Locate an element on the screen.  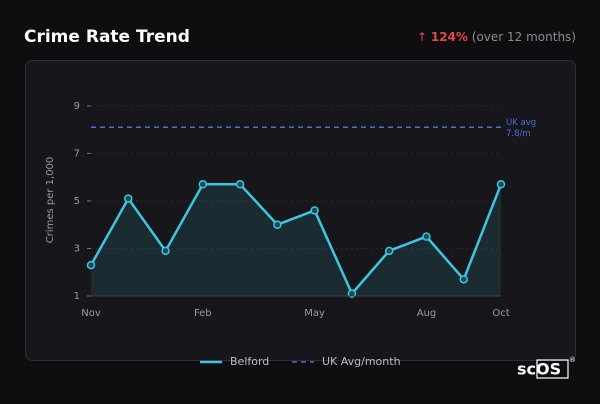
x-tick-label: Feb is located at coordinates (203, 313).